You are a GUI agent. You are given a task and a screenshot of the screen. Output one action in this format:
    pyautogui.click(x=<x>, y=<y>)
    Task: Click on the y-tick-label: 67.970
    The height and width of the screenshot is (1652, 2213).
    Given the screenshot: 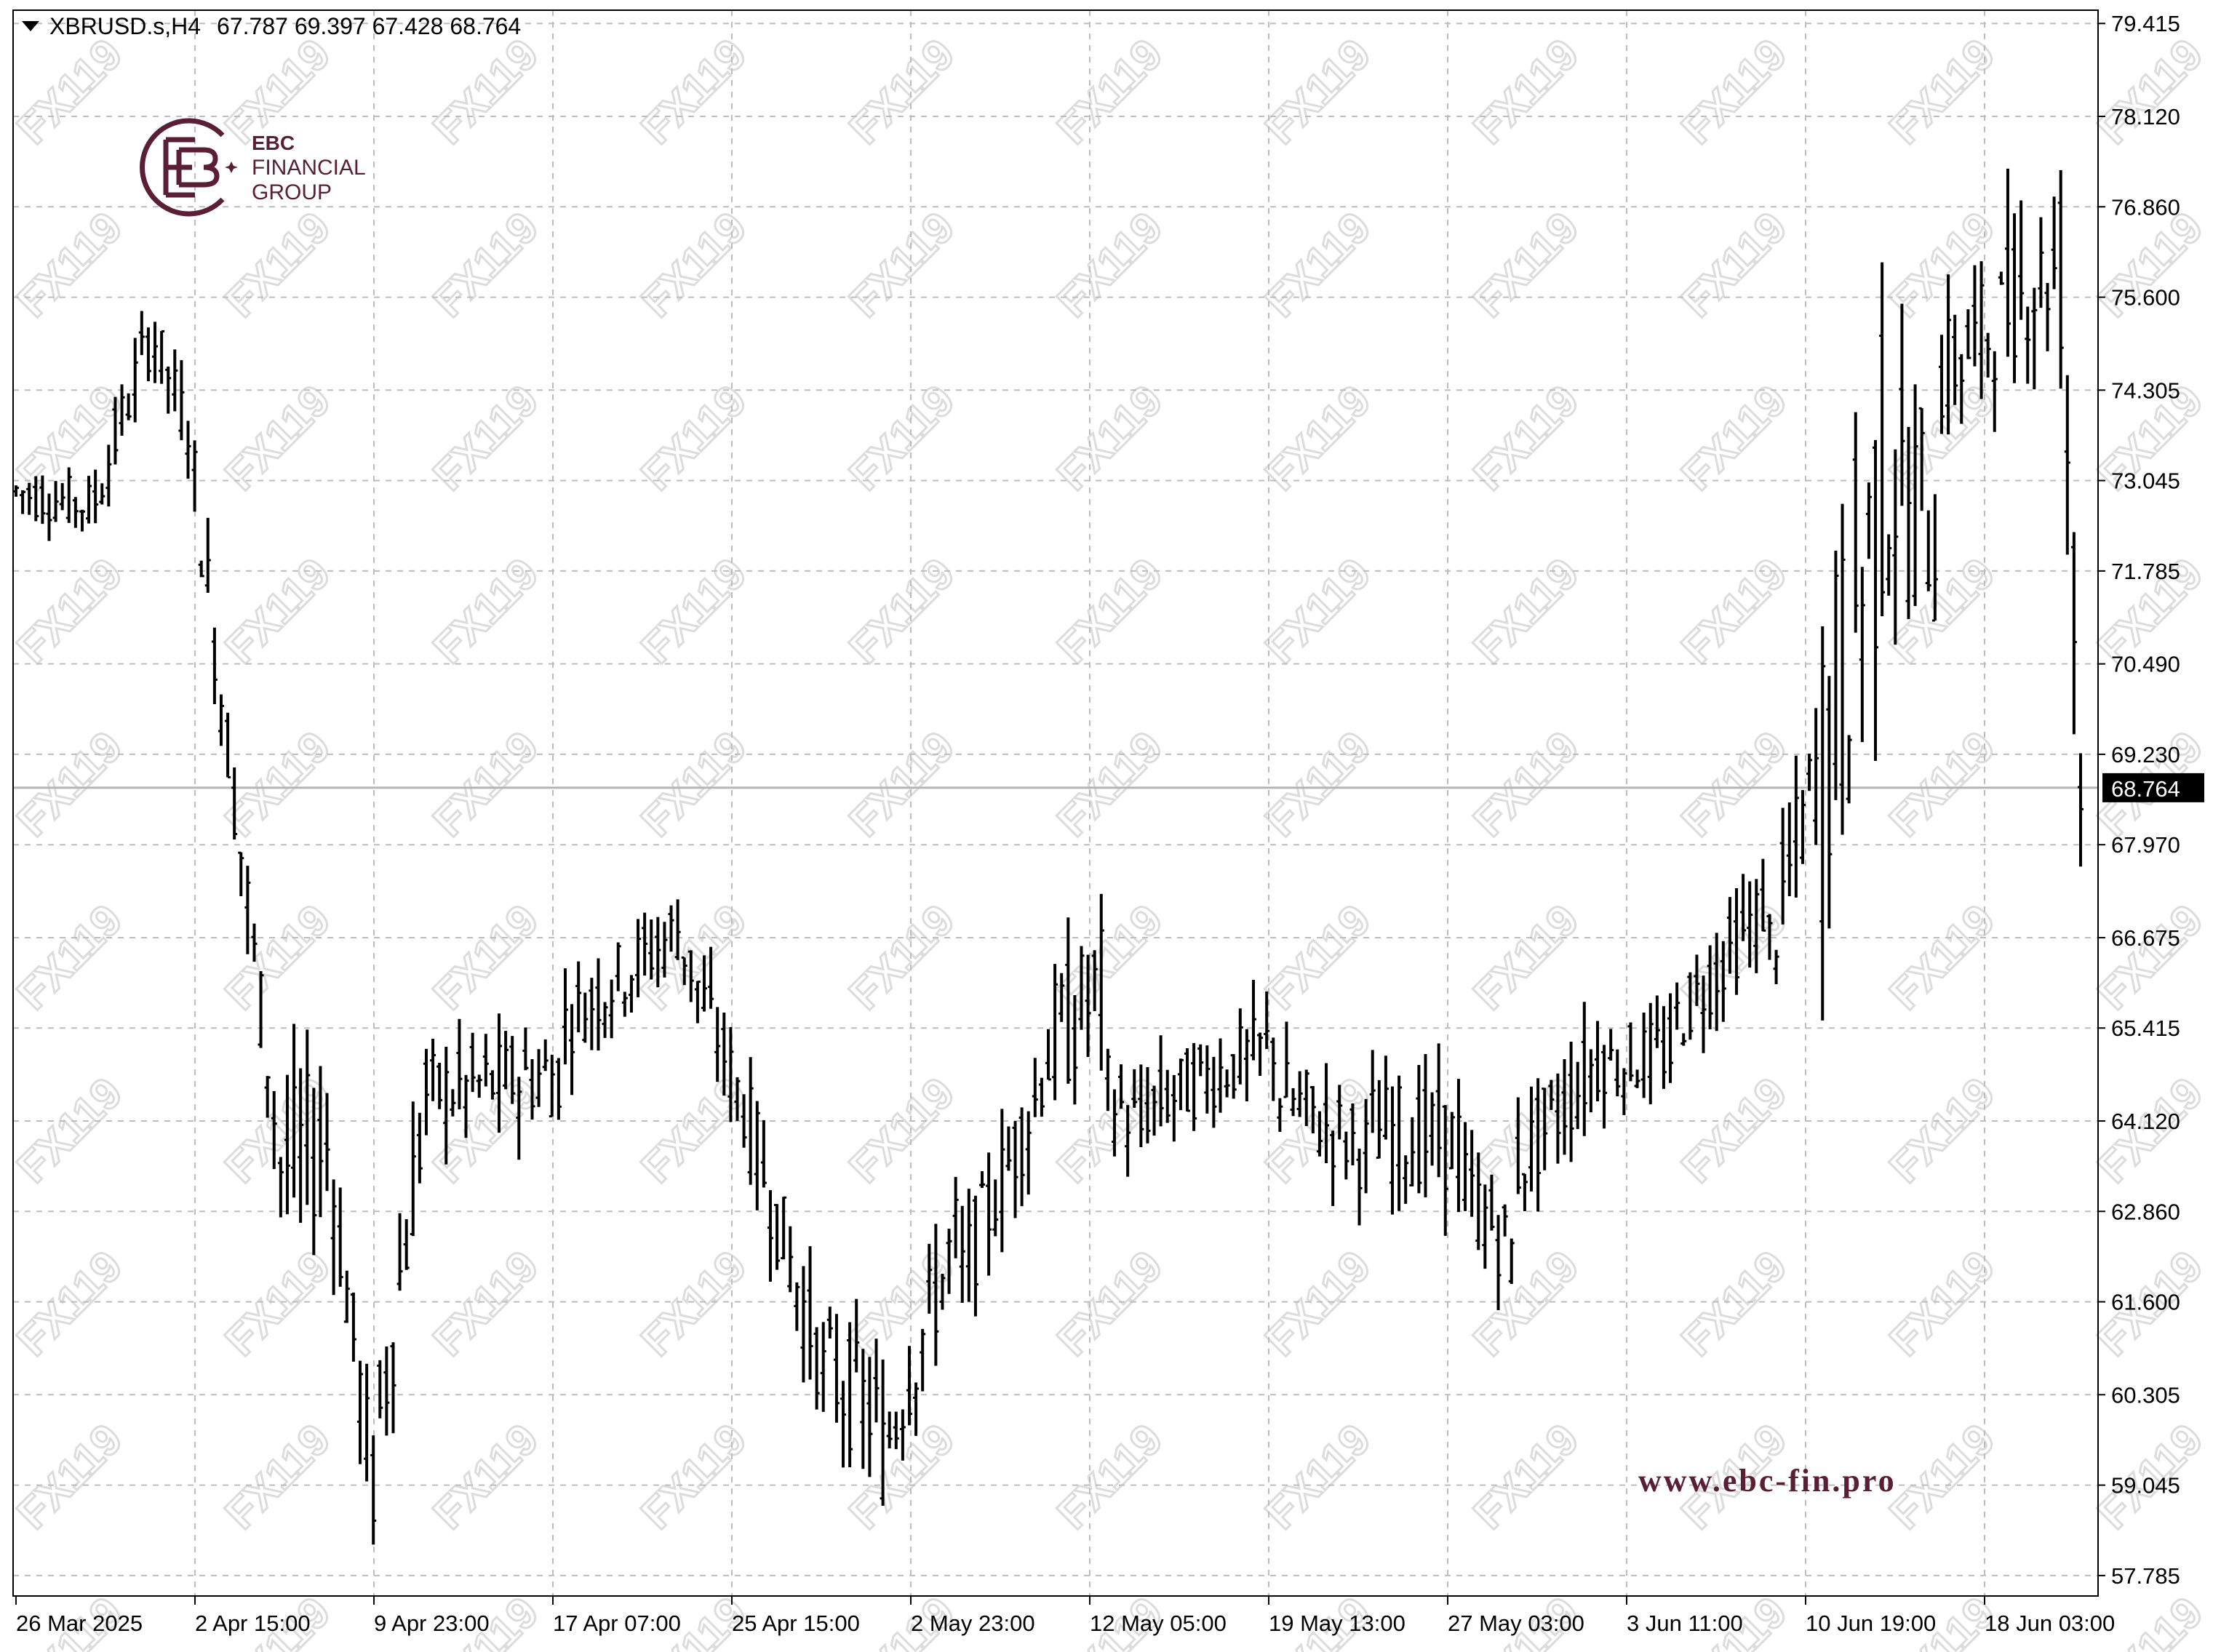 What is the action you would take?
    pyautogui.click(x=2145, y=845)
    